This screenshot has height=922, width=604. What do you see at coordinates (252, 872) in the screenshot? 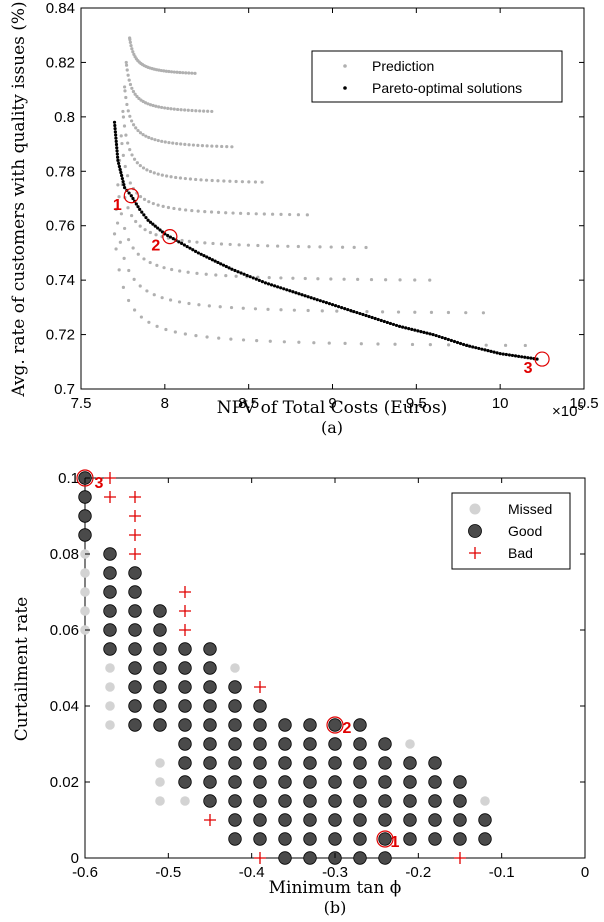
I see `chart-b-xtick-label: -0.4` at bounding box center [252, 872].